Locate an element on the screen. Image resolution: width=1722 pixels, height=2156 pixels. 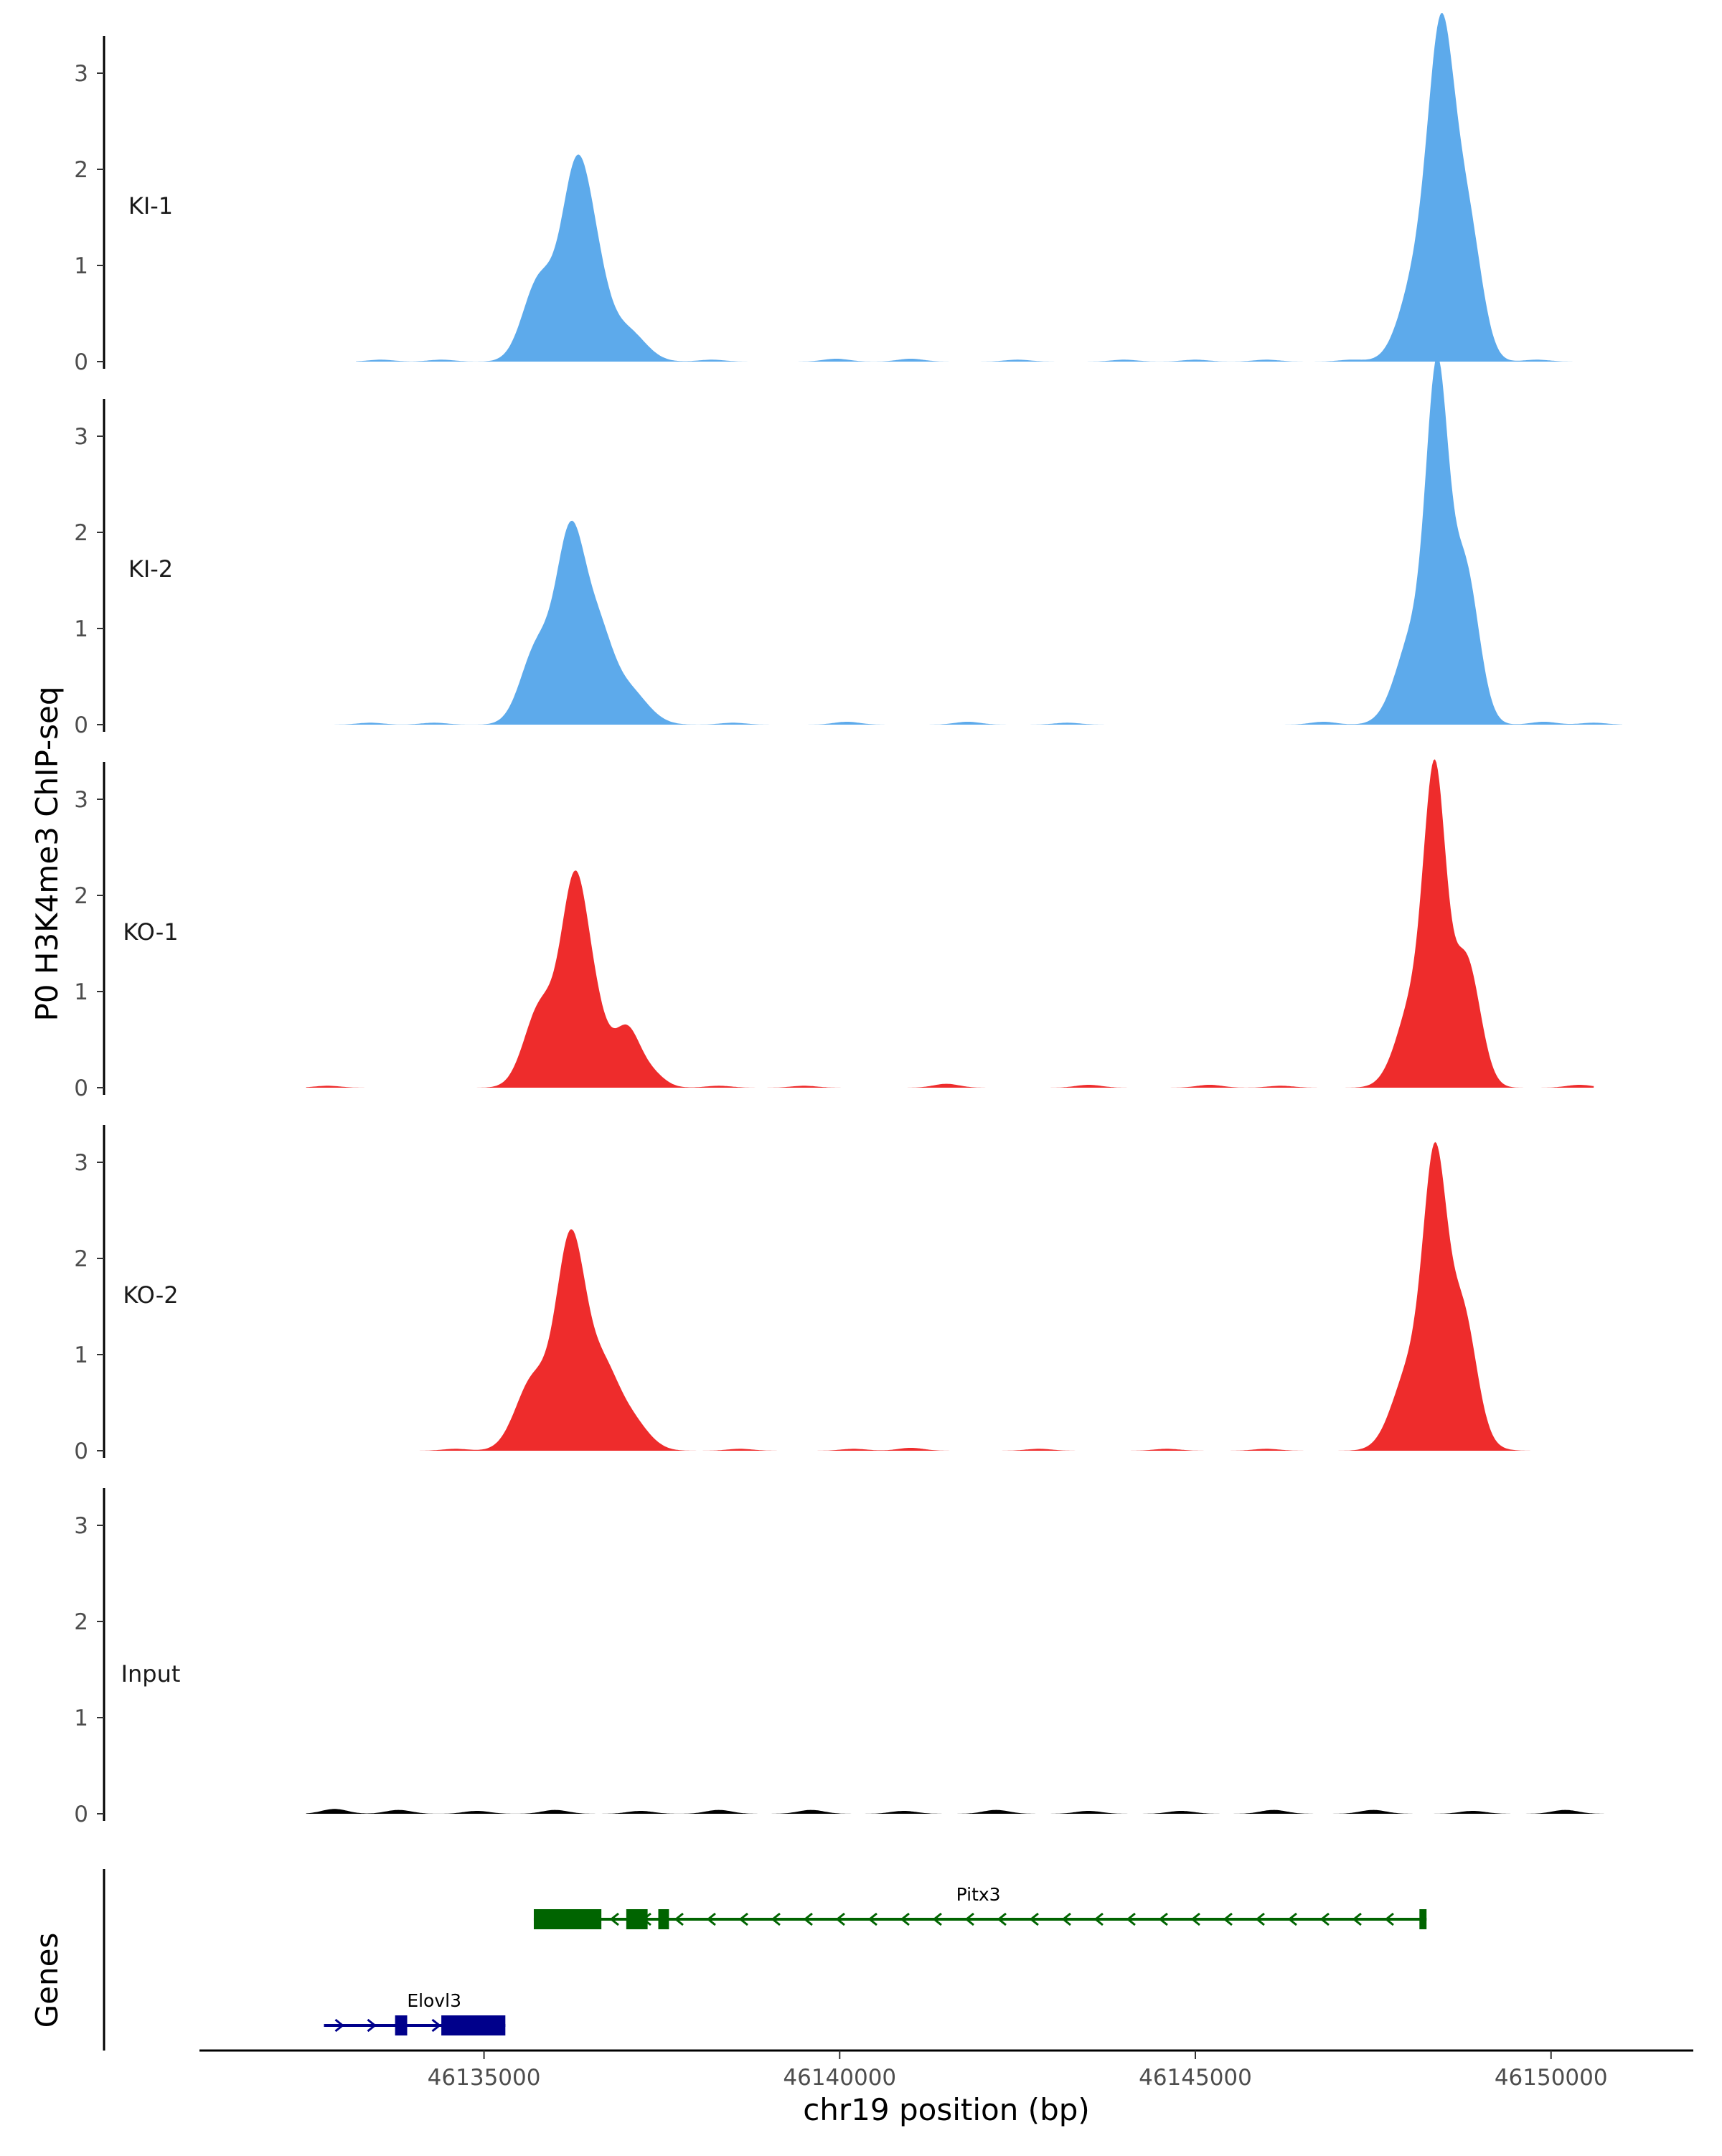
gene-label: Pitx3 is located at coordinates (978, 1895).